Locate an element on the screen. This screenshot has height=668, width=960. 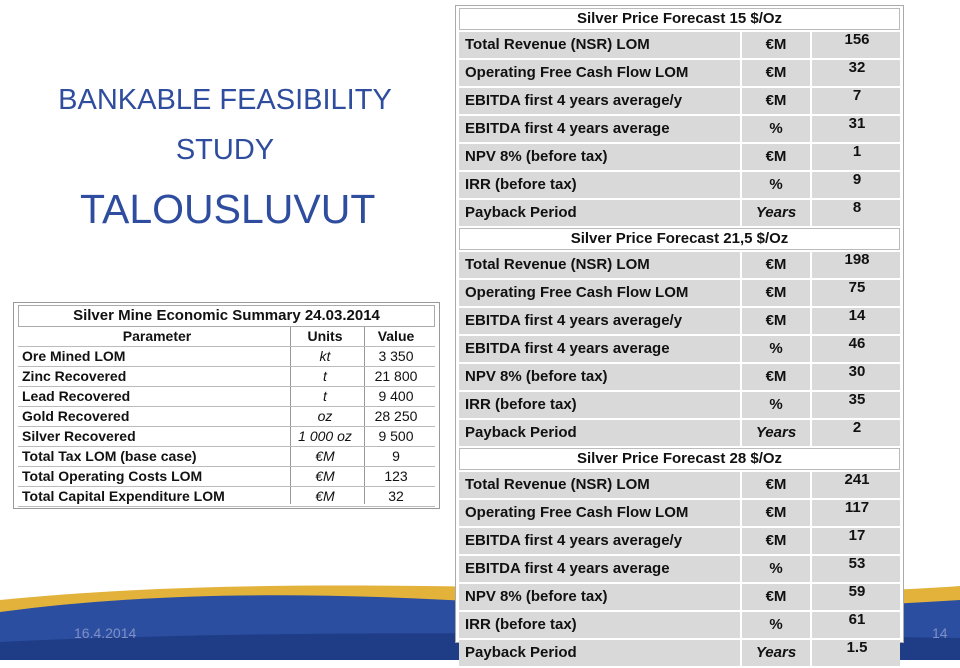
forecast-section-title: Silver Price Forecast 15 $/Oz is located at coordinates (679, 19).